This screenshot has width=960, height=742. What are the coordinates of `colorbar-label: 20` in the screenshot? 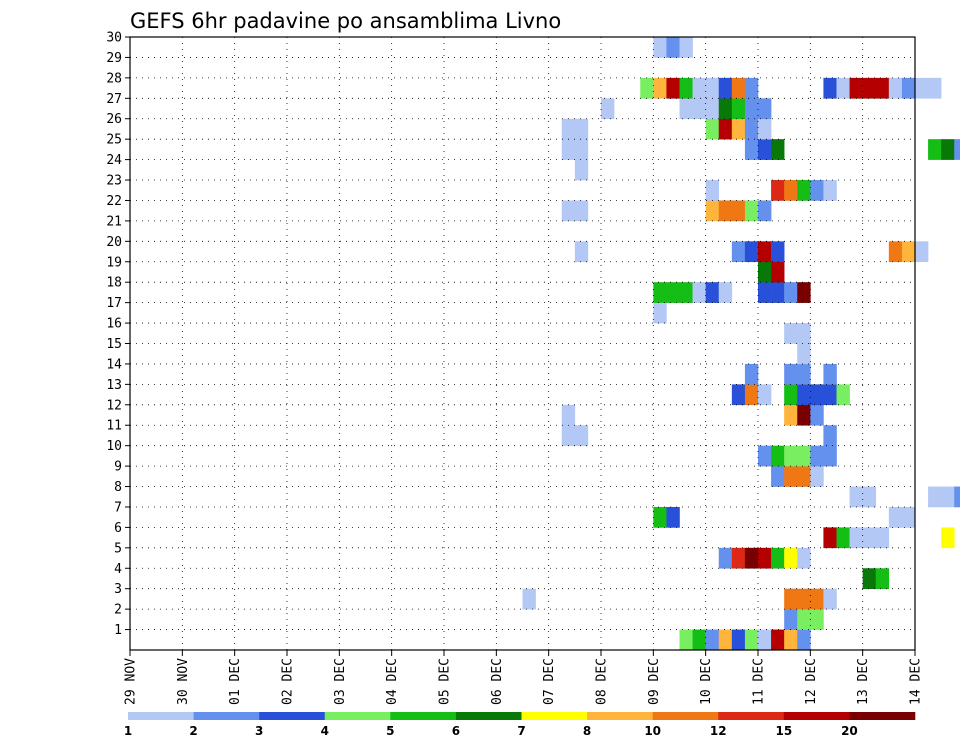 It's located at (849, 731).